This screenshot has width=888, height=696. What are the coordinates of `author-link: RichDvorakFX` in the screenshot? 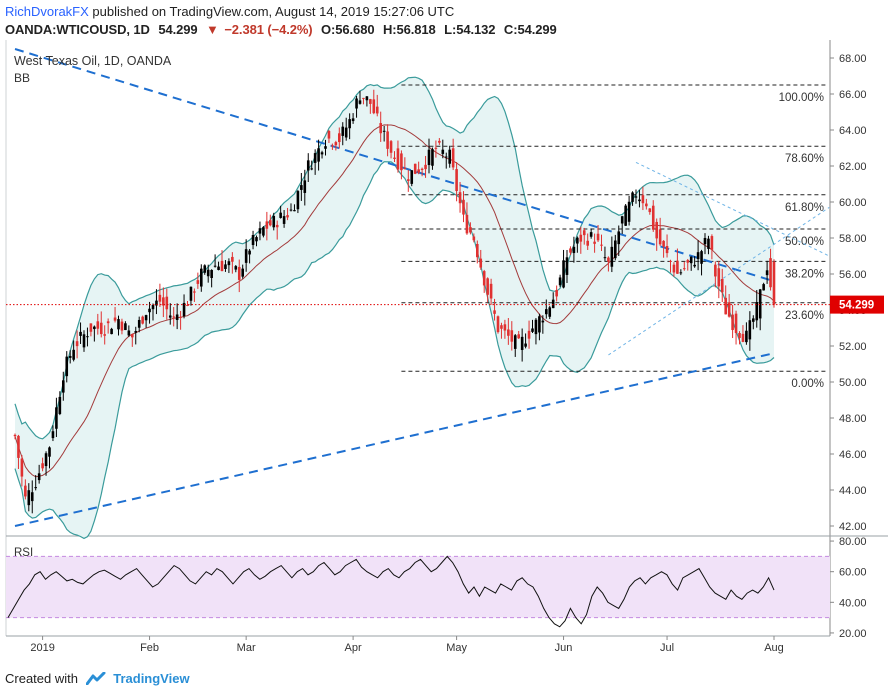 It's located at (47, 11).